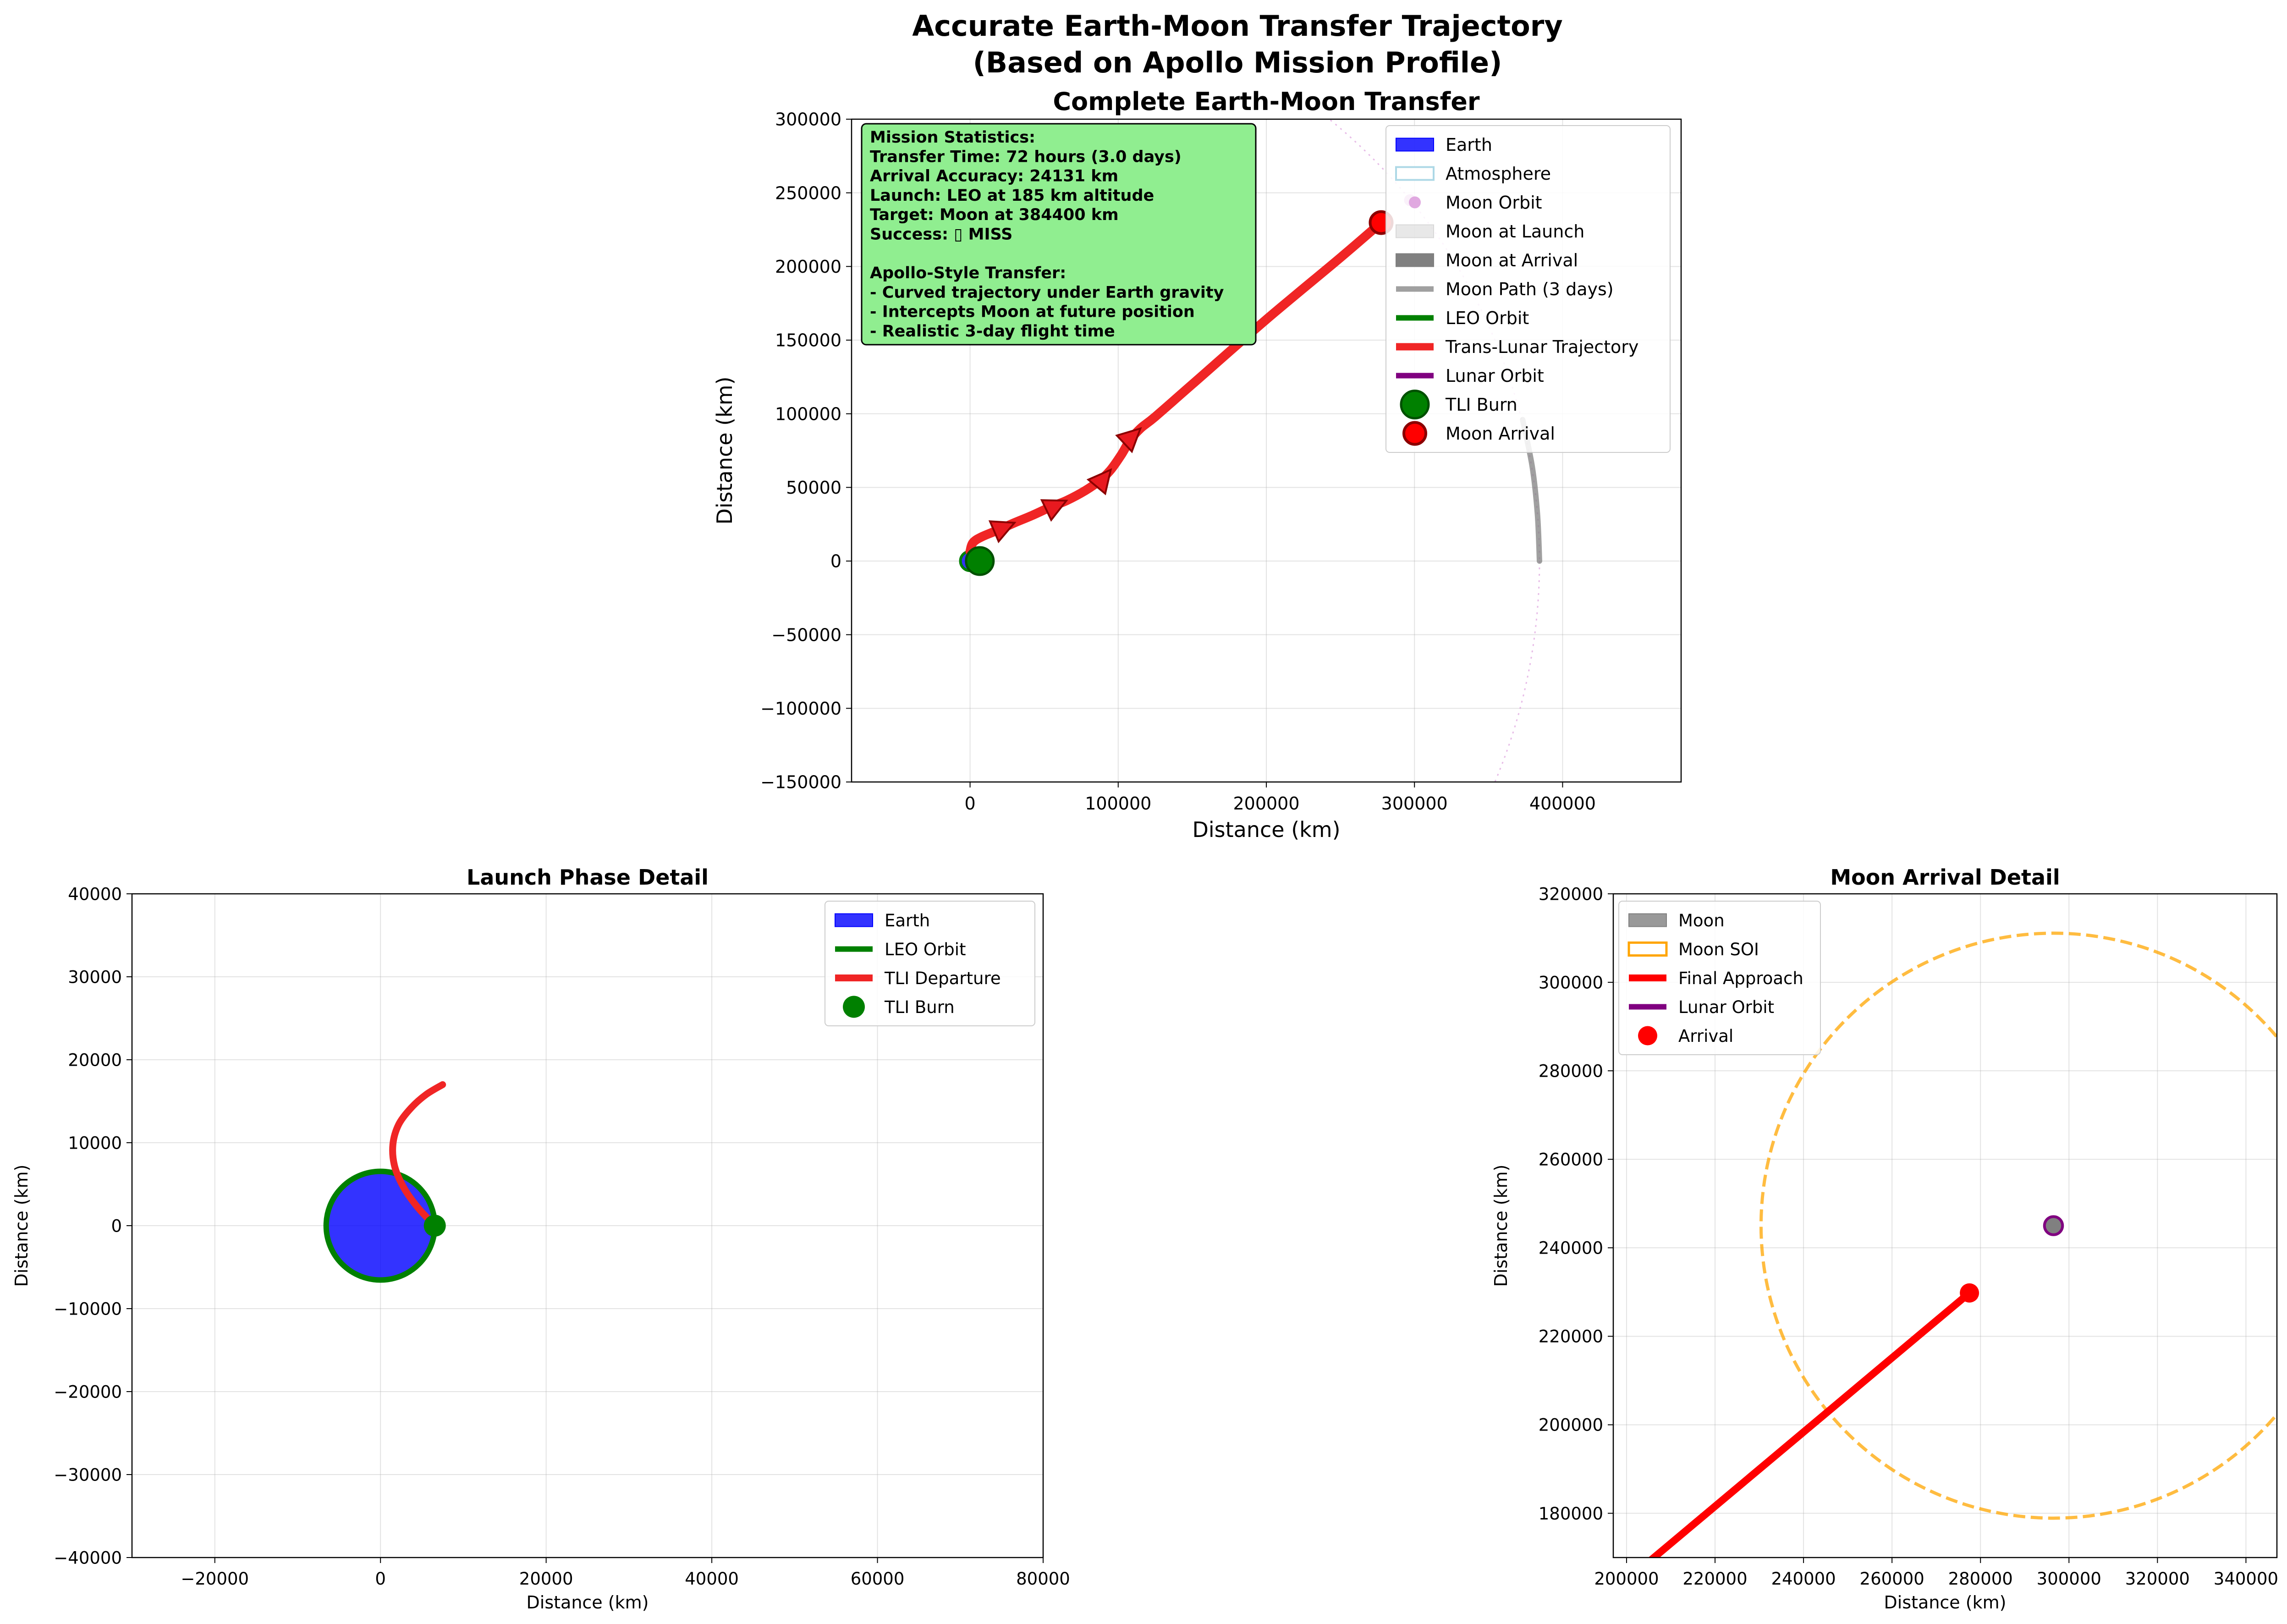  Describe the element at coordinates (1980, 1579) in the screenshot. I see `arrival-xtick-label: 280000` at that location.